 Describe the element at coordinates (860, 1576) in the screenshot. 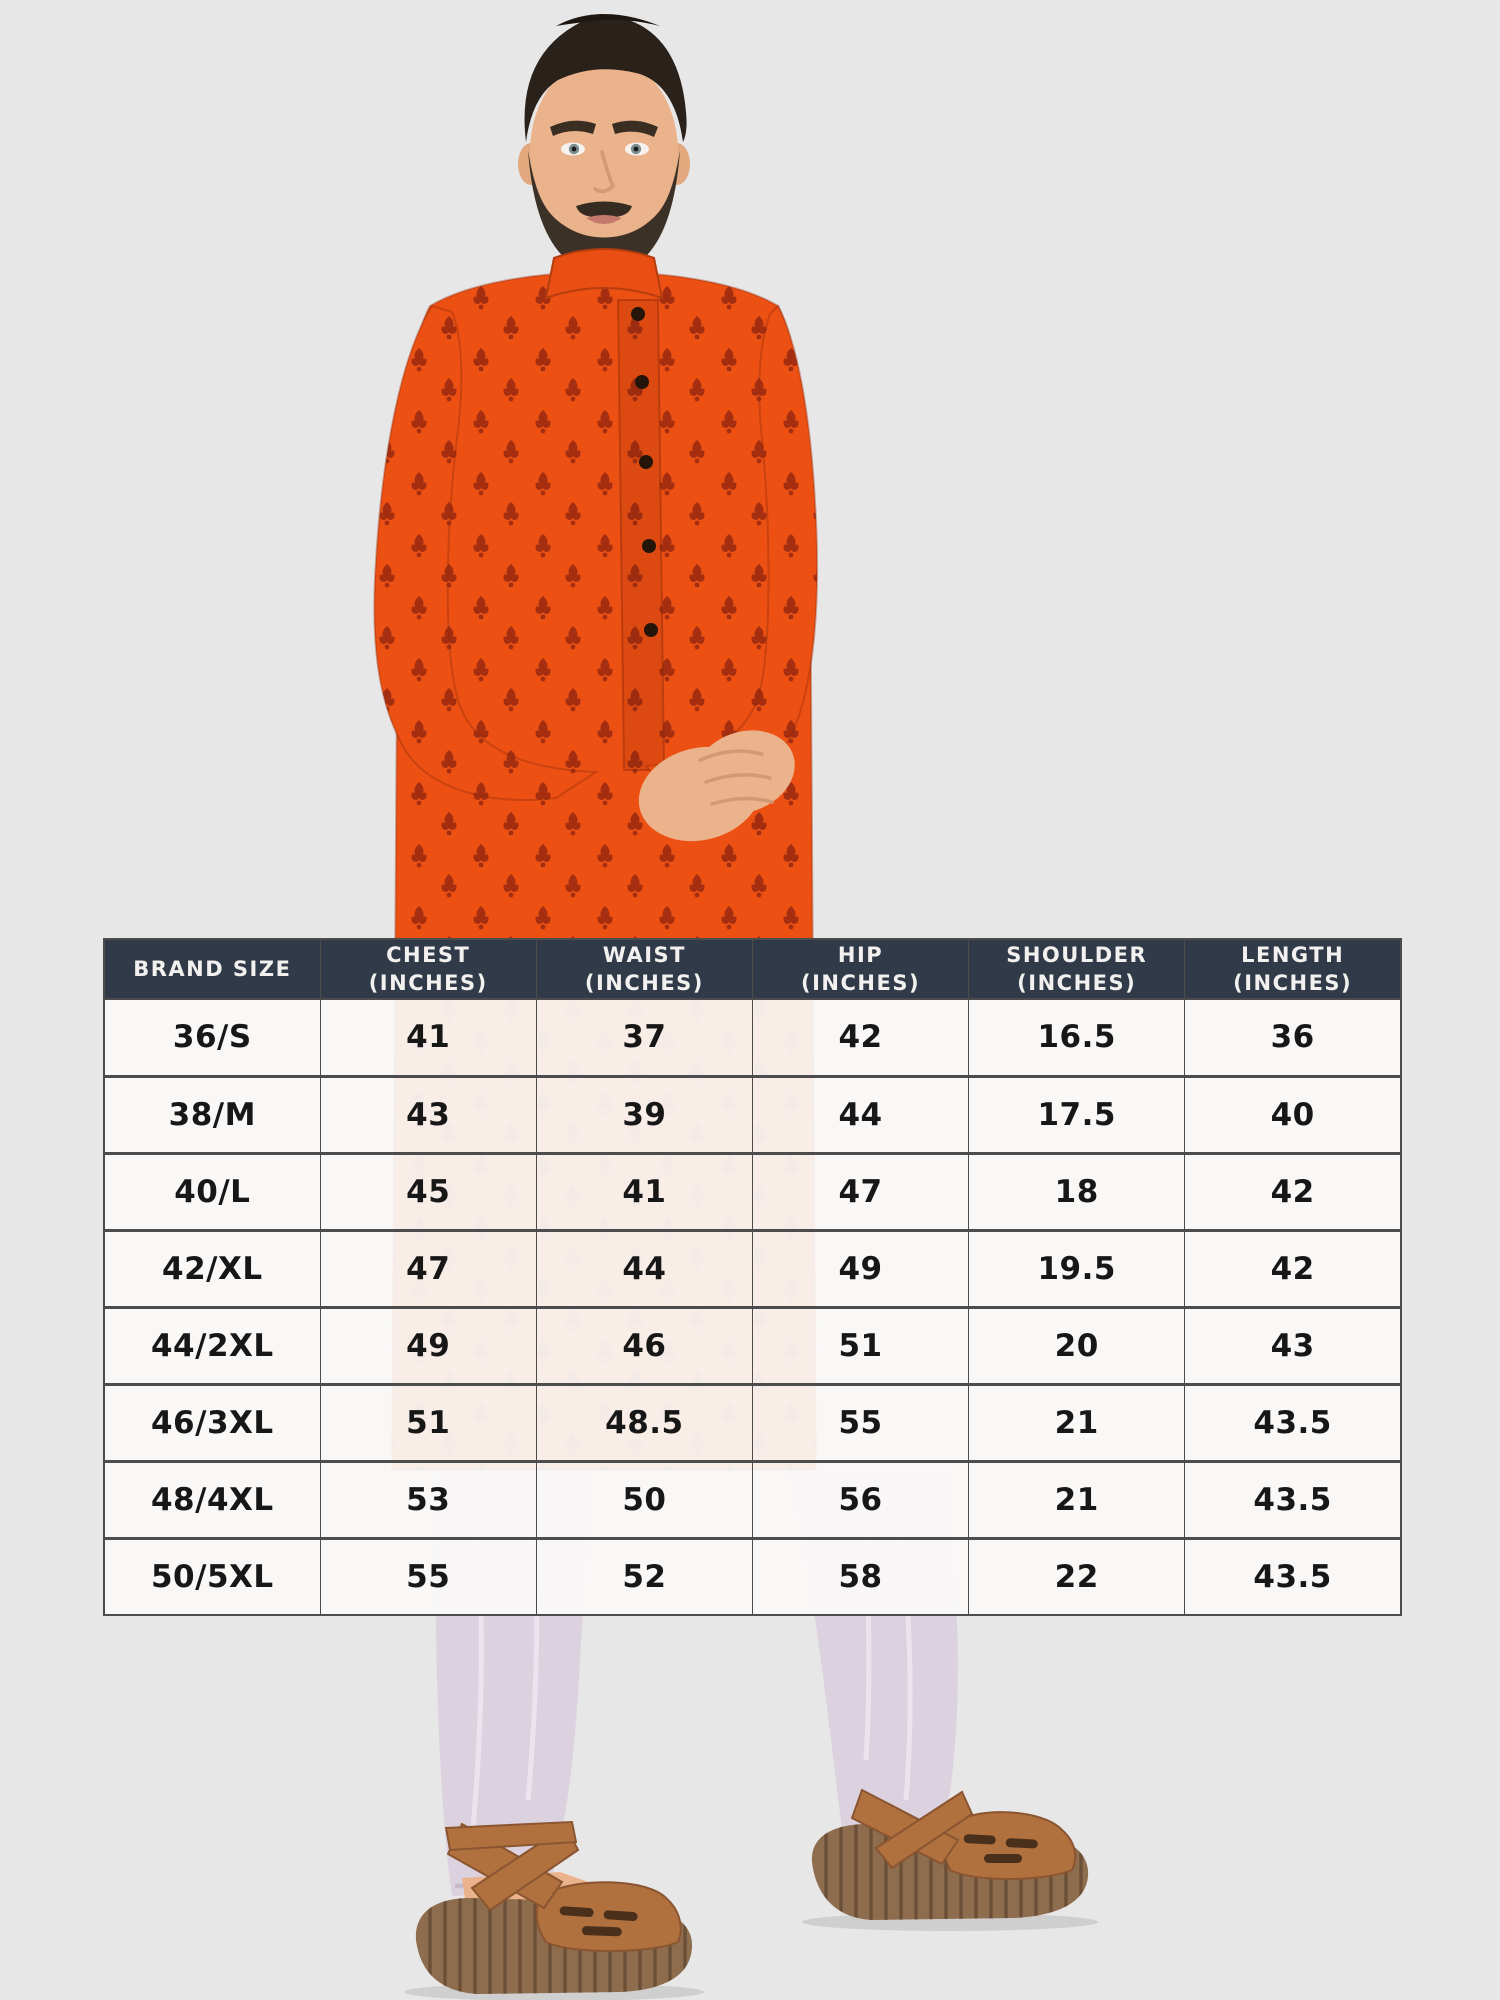

I see `hip-cell: 58` at that location.